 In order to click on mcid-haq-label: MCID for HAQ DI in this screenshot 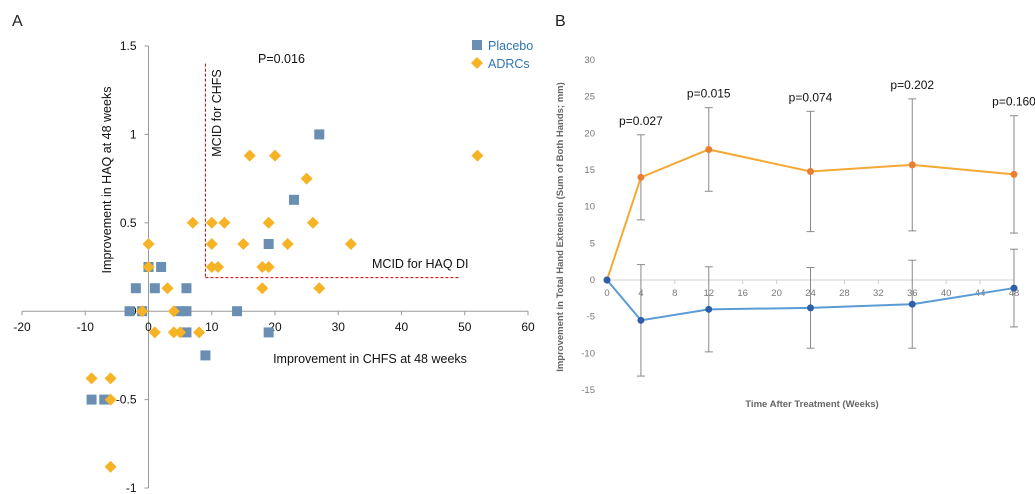, I will do `click(420, 264)`.